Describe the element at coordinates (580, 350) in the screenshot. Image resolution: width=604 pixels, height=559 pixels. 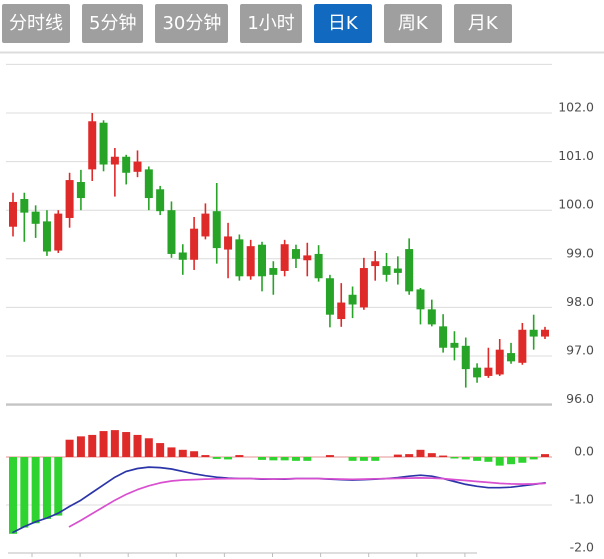
I see `price-tick-label: 97.0` at that location.